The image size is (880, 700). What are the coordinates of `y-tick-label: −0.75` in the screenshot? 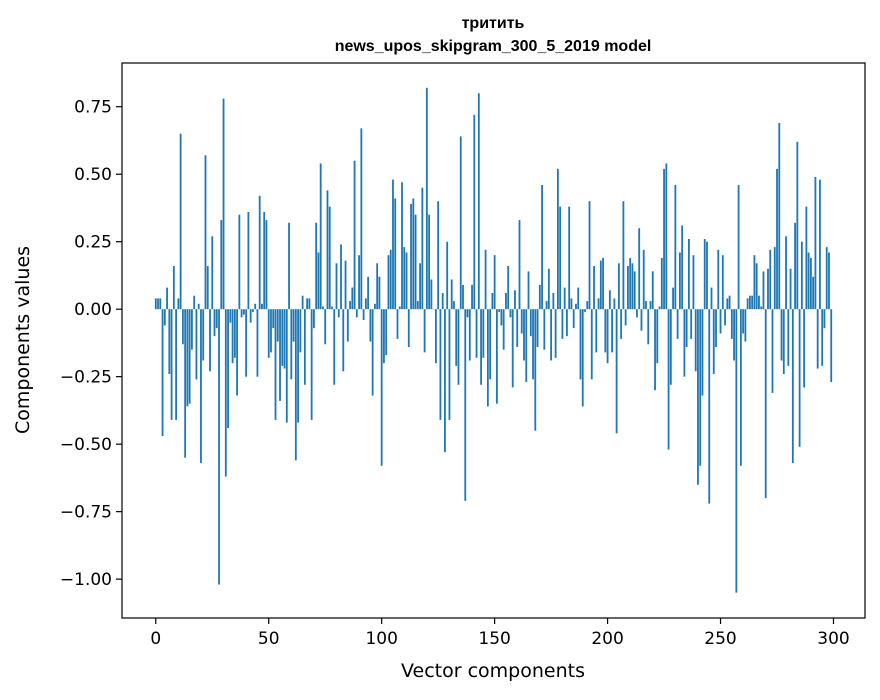 It's located at (86, 513).